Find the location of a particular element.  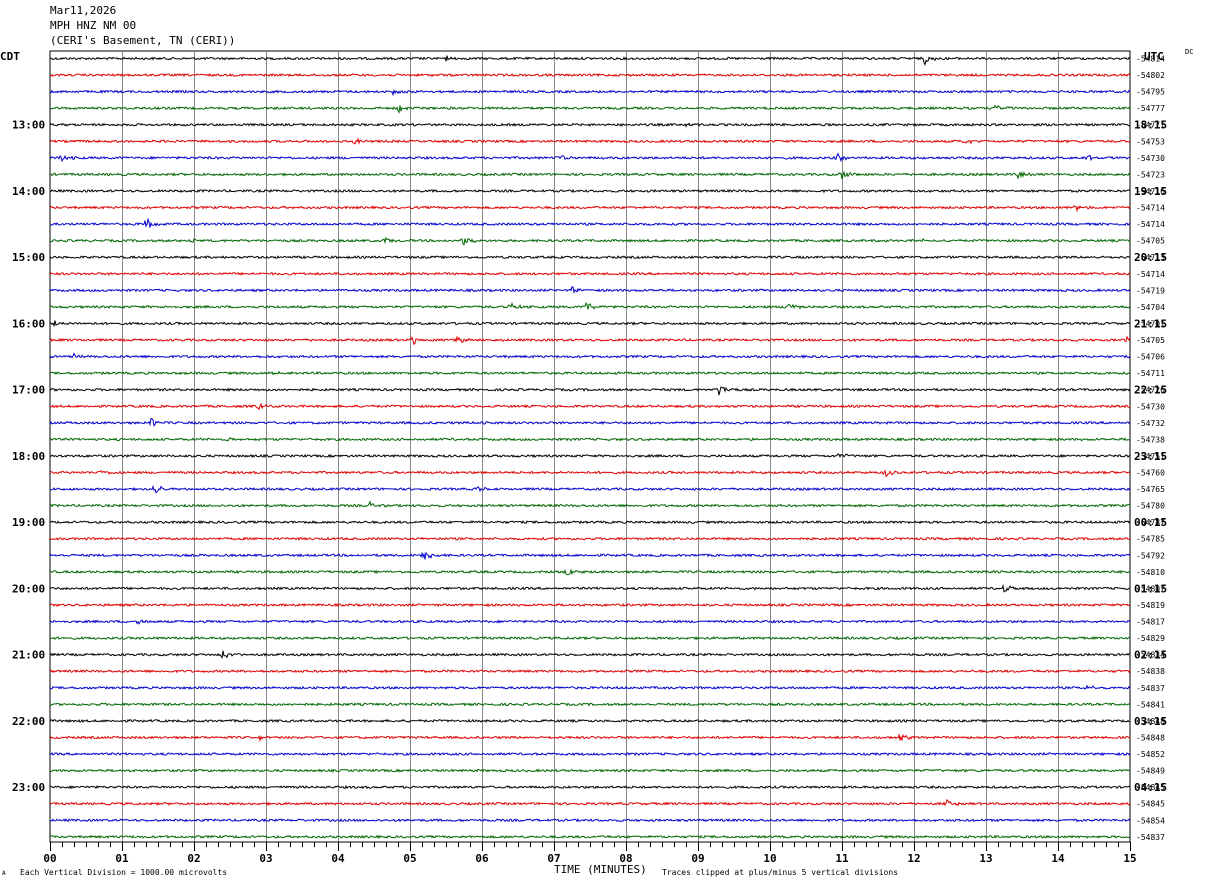

x-tick-label: 02 is located at coordinates (193, 858).